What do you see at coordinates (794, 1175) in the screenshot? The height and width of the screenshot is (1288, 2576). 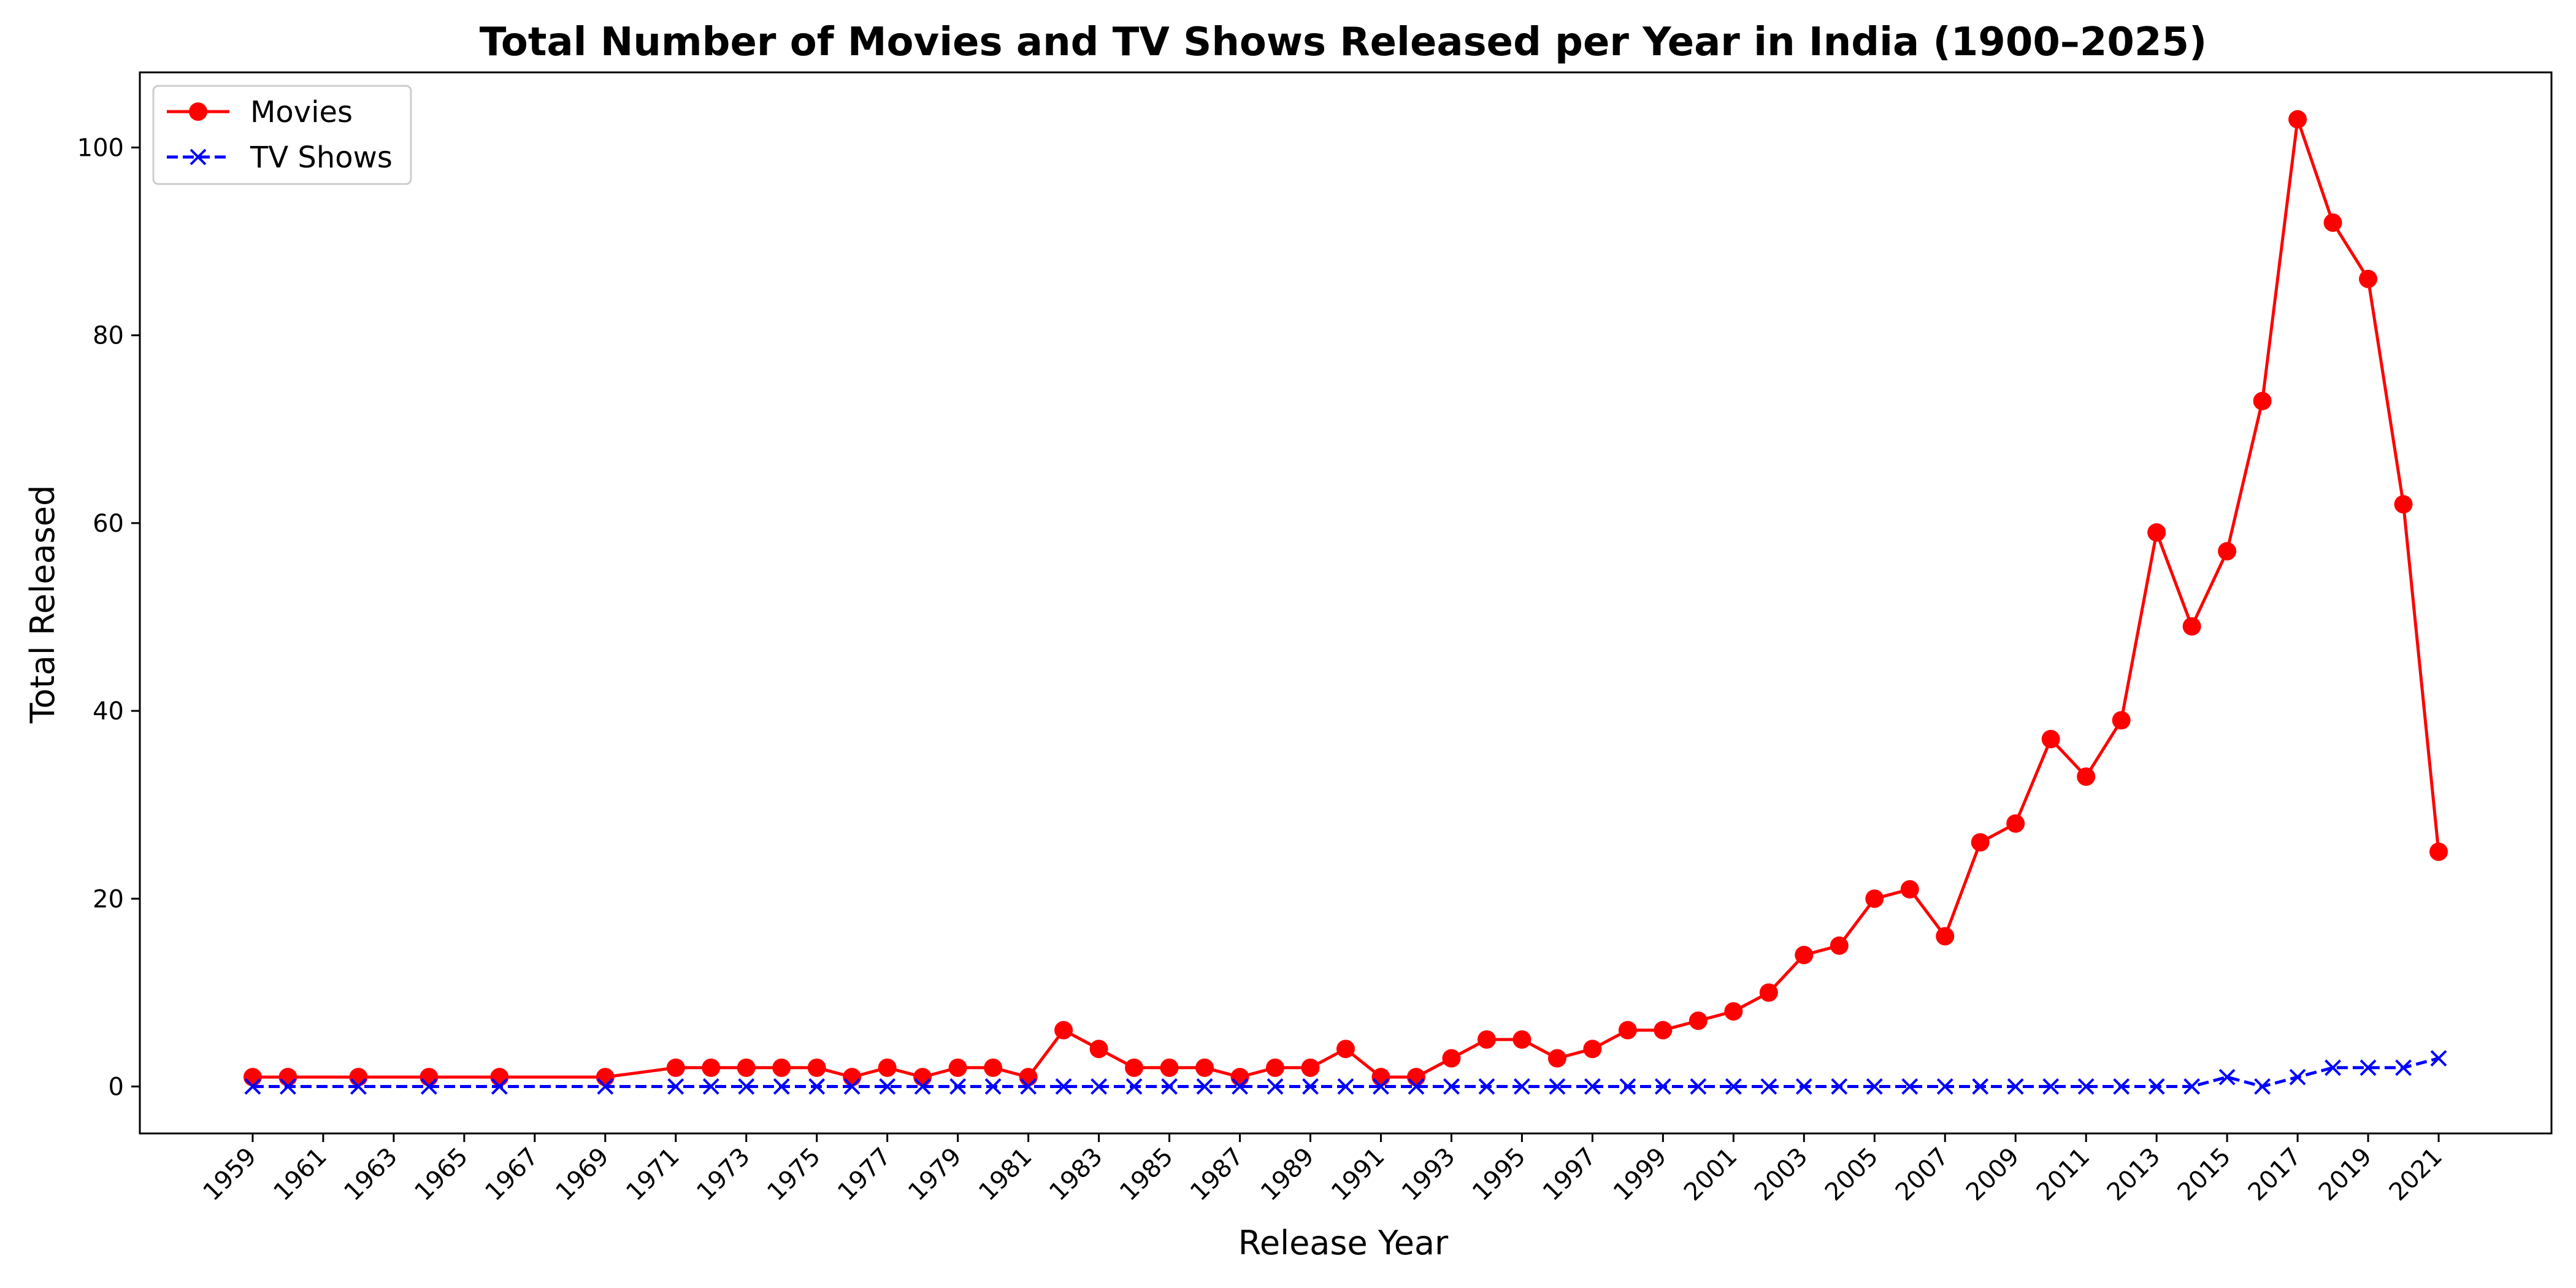 I see `x-tick-label: 1975` at bounding box center [794, 1175].